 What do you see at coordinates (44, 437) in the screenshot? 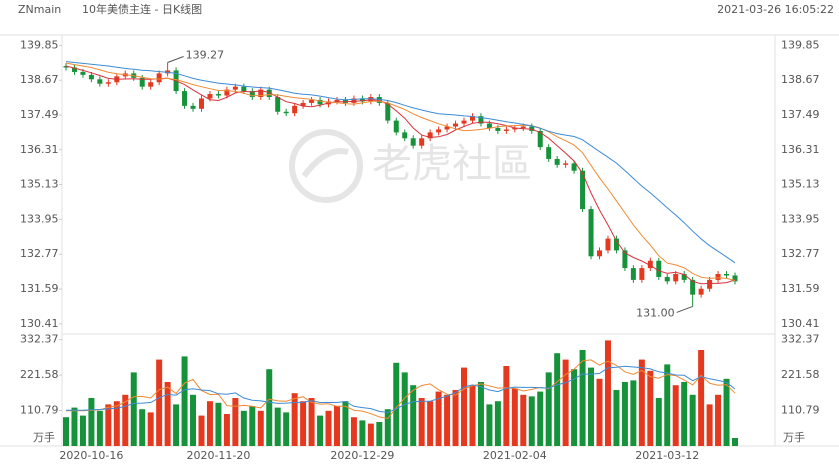
I see `unit-label: 万手` at bounding box center [44, 437].